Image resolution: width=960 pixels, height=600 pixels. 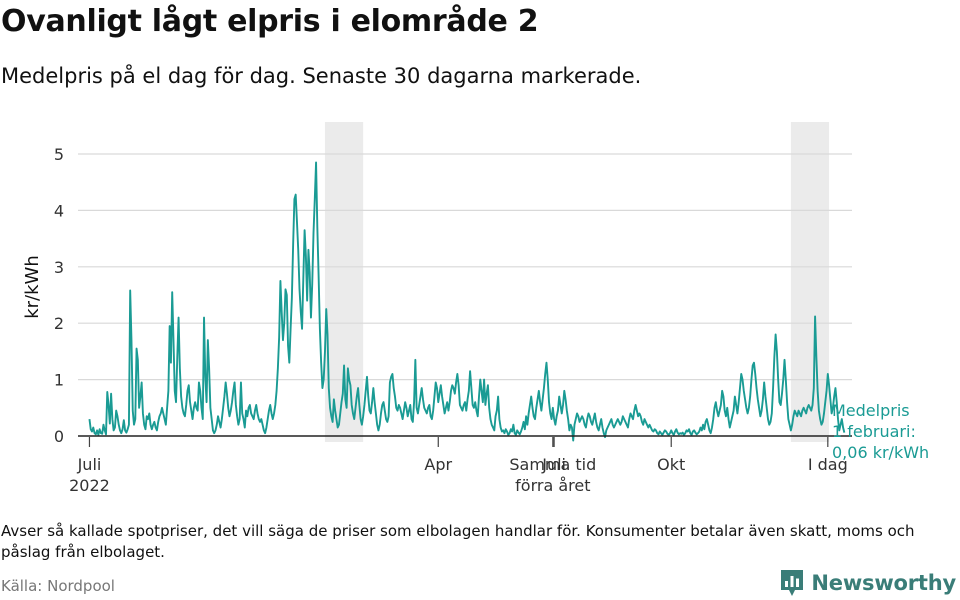 What do you see at coordinates (270, 21) in the screenshot?
I see `chart-title: Ovanligt lågt elpris i elområde 2` at bounding box center [270, 21].